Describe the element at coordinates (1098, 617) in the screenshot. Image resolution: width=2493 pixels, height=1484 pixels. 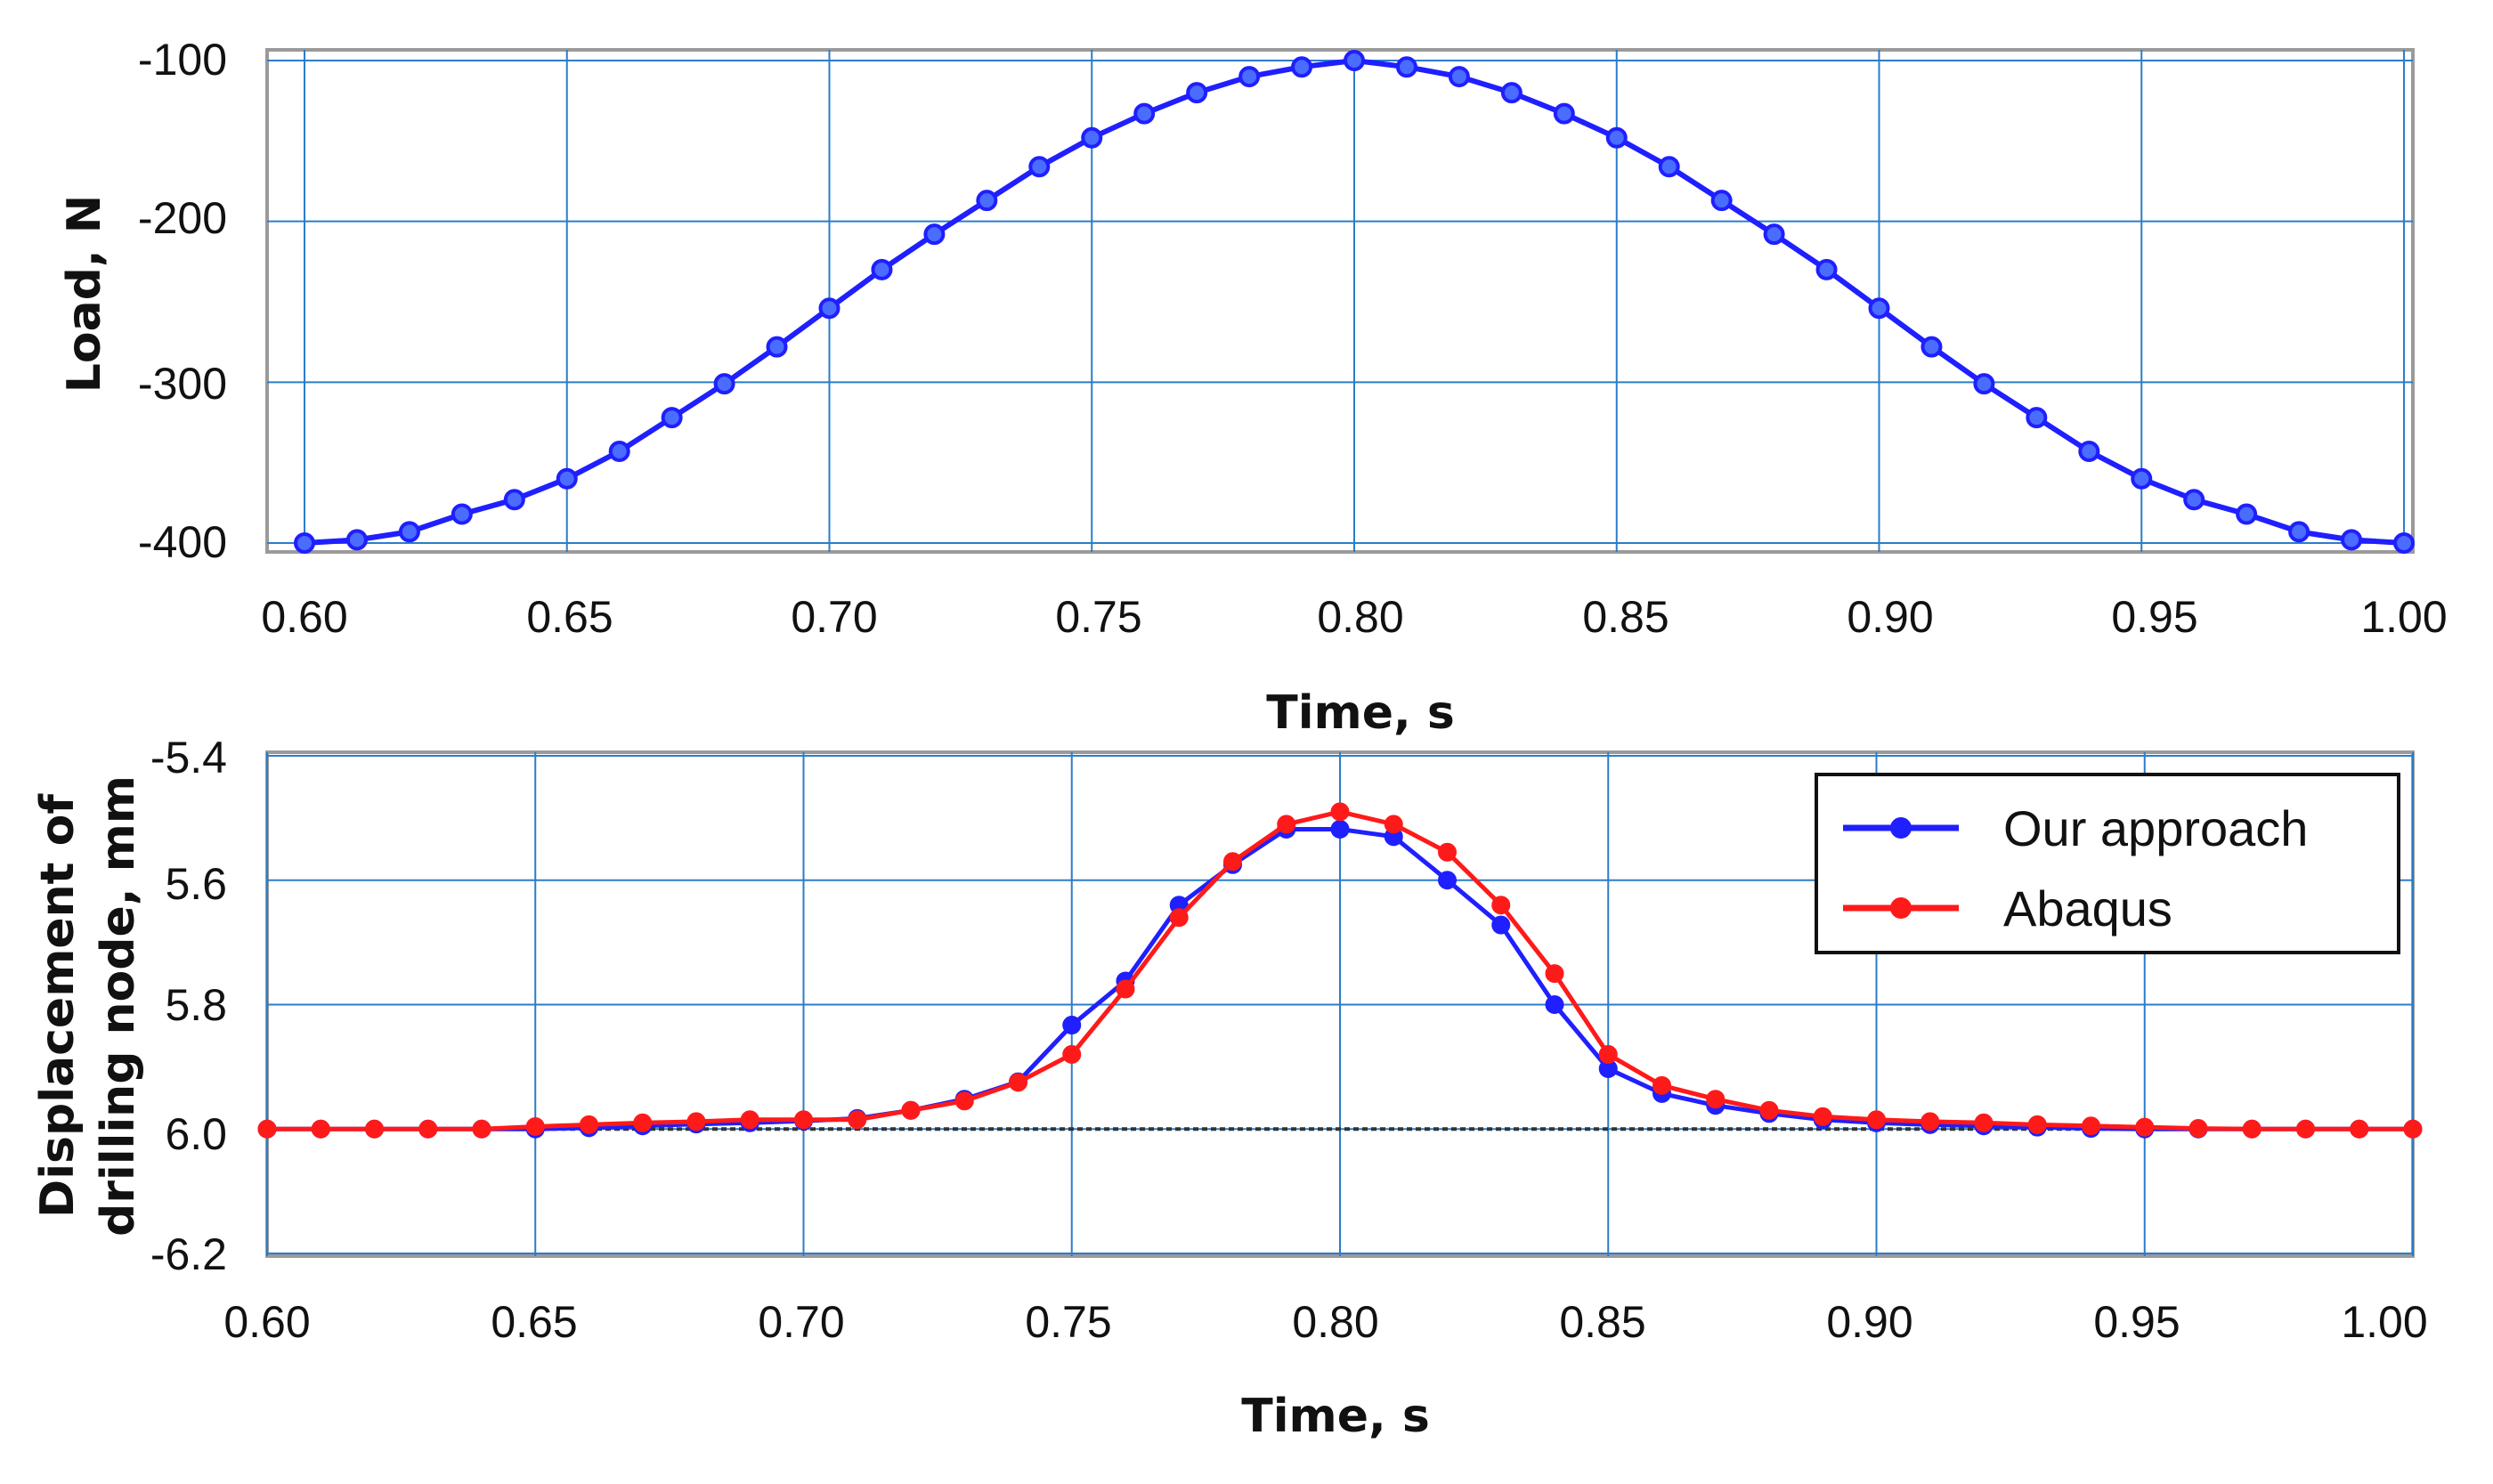
I see `load-x-tick-label: 0.75` at that location.